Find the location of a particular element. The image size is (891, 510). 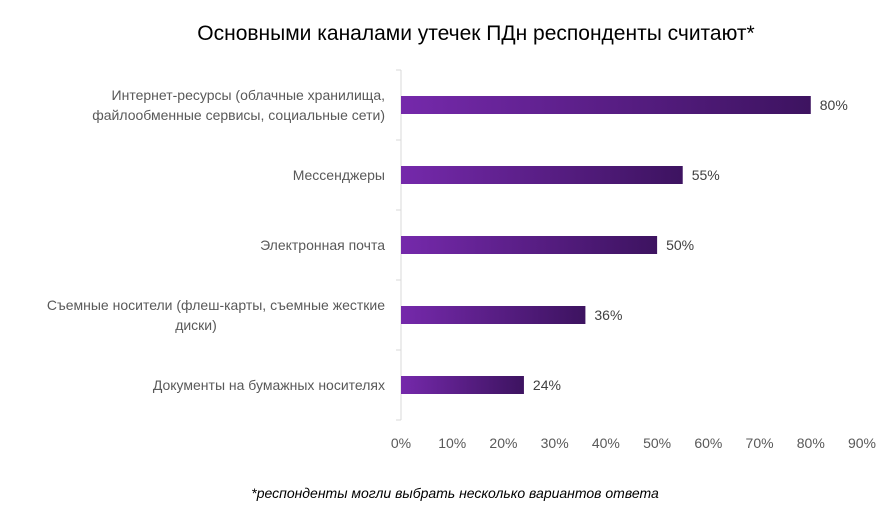

category-label: диски) is located at coordinates (196, 325).